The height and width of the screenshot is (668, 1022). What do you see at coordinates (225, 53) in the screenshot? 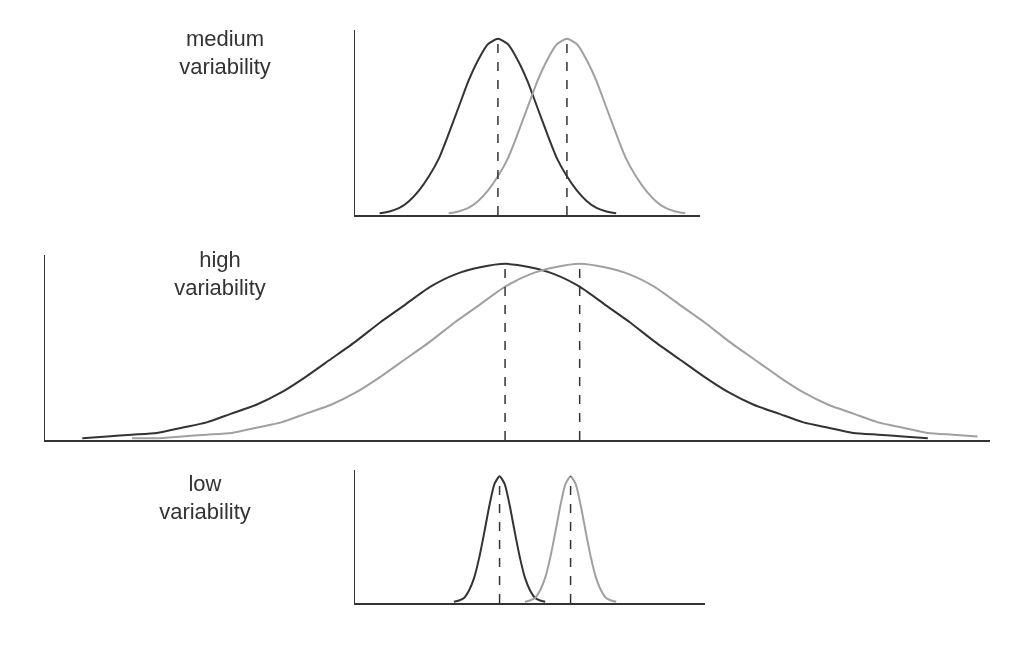
I see `chart-title: medium variability` at bounding box center [225, 53].